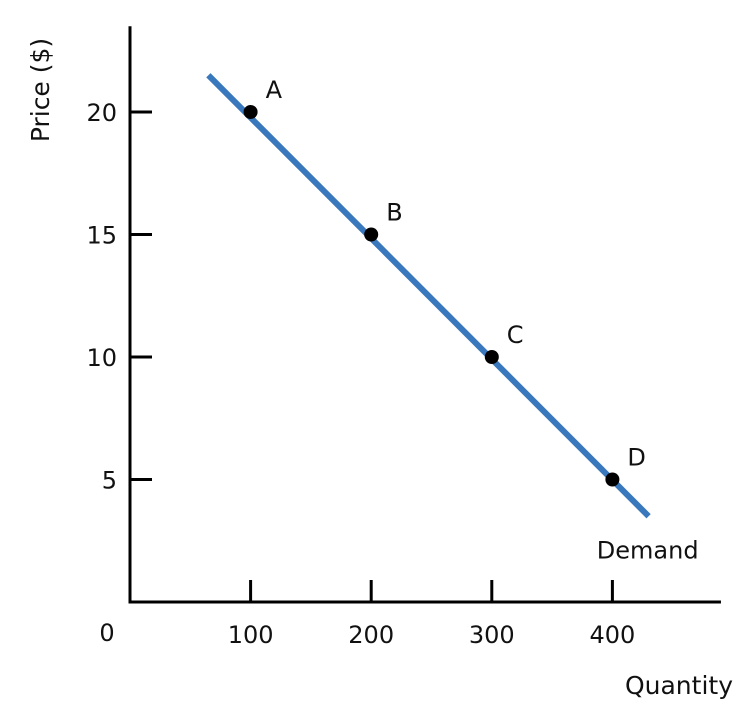 This screenshot has height=712, width=752. Describe the element at coordinates (612, 479) in the screenshot. I see `point-d` at that location.